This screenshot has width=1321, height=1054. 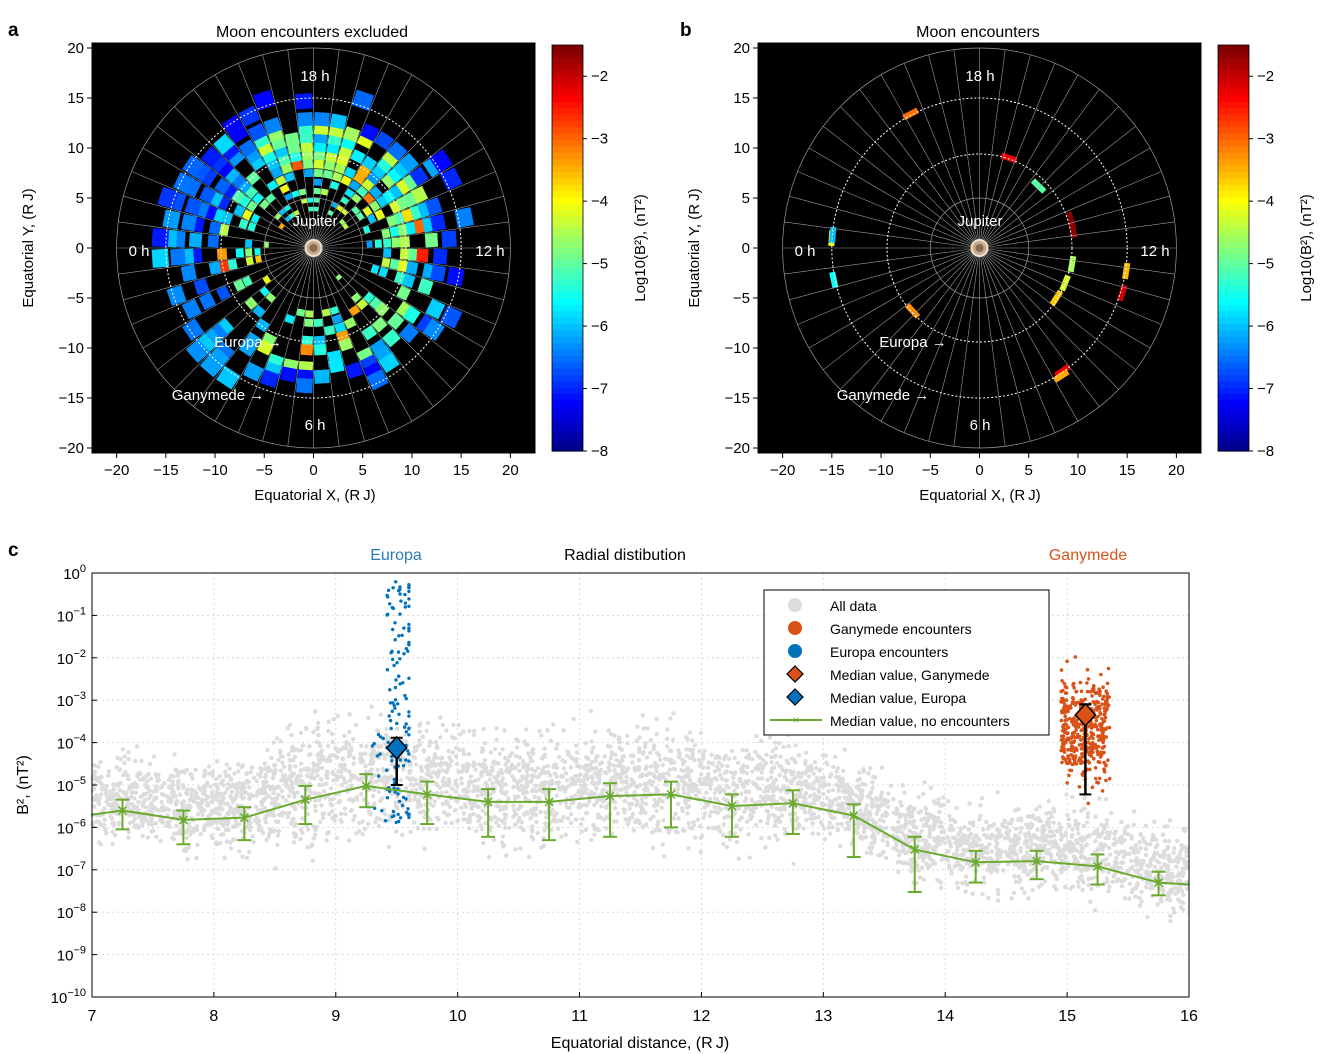 I want to click on y-tick-label: 20, so click(x=75, y=48).